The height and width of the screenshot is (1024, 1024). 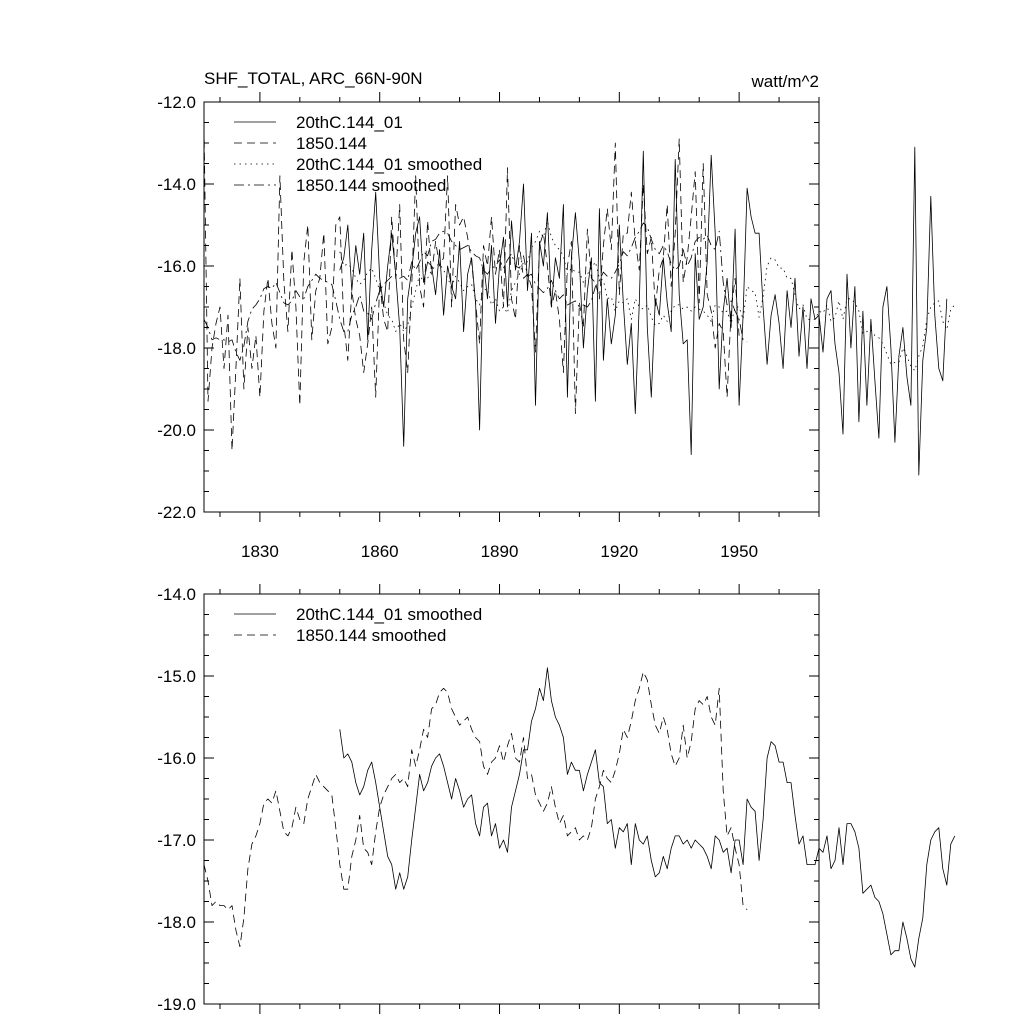 What do you see at coordinates (500, 551) in the screenshot?
I see `x-tick-label: 1890` at bounding box center [500, 551].